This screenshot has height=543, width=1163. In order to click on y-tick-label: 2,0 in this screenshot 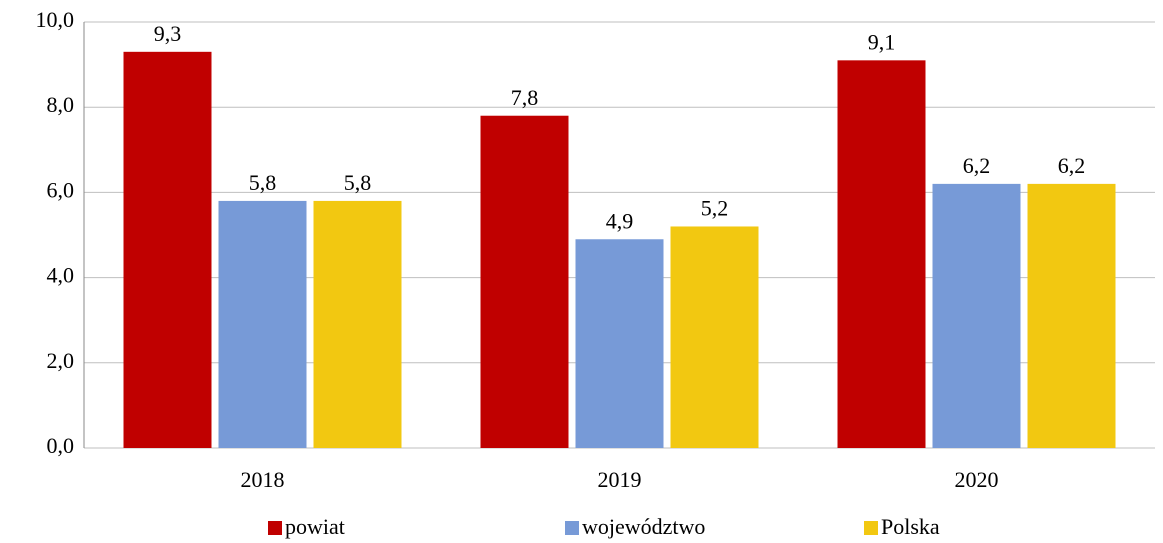, I will do `click(61, 360)`.